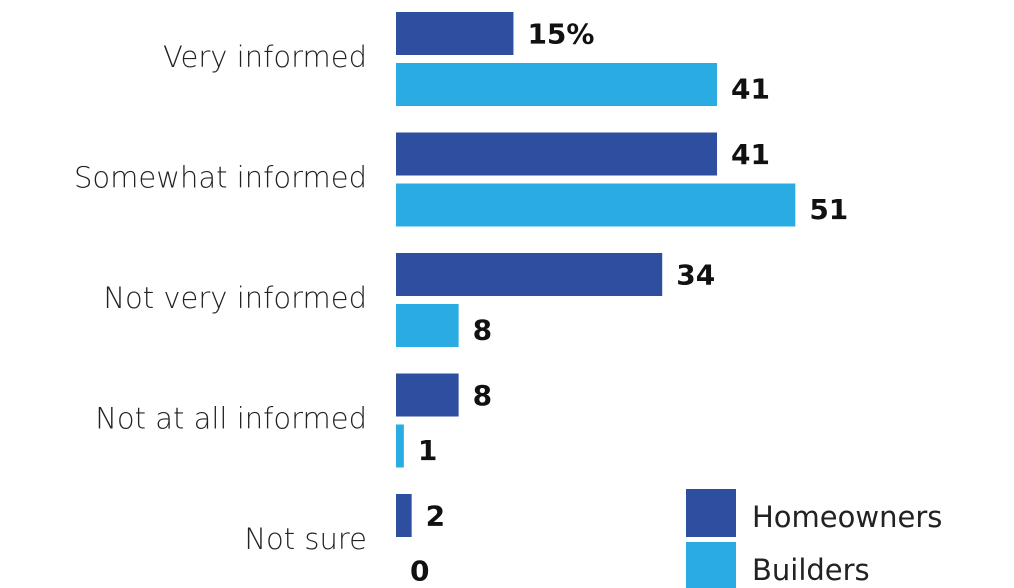  What do you see at coordinates (305, 539) in the screenshot?
I see `category-label: Not sure` at bounding box center [305, 539].